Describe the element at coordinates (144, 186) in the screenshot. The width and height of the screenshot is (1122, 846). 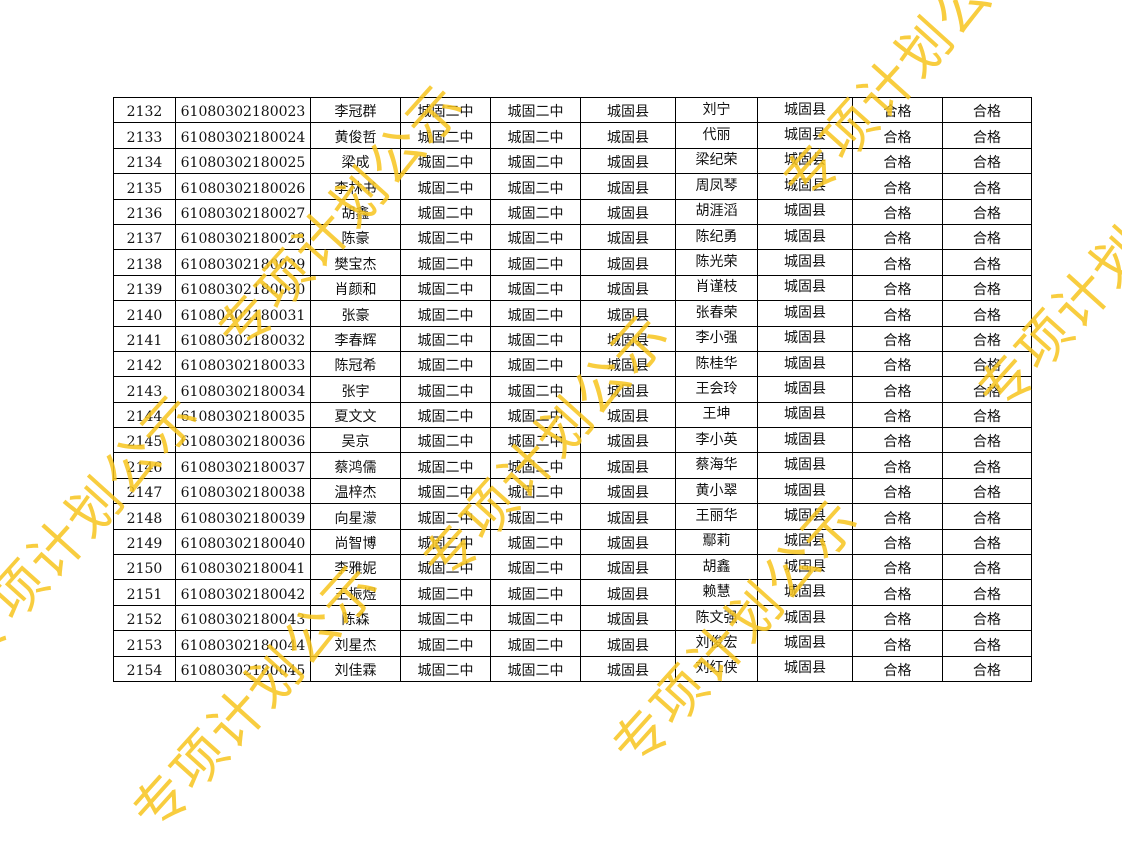
I see `row-number: 2135` at that location.